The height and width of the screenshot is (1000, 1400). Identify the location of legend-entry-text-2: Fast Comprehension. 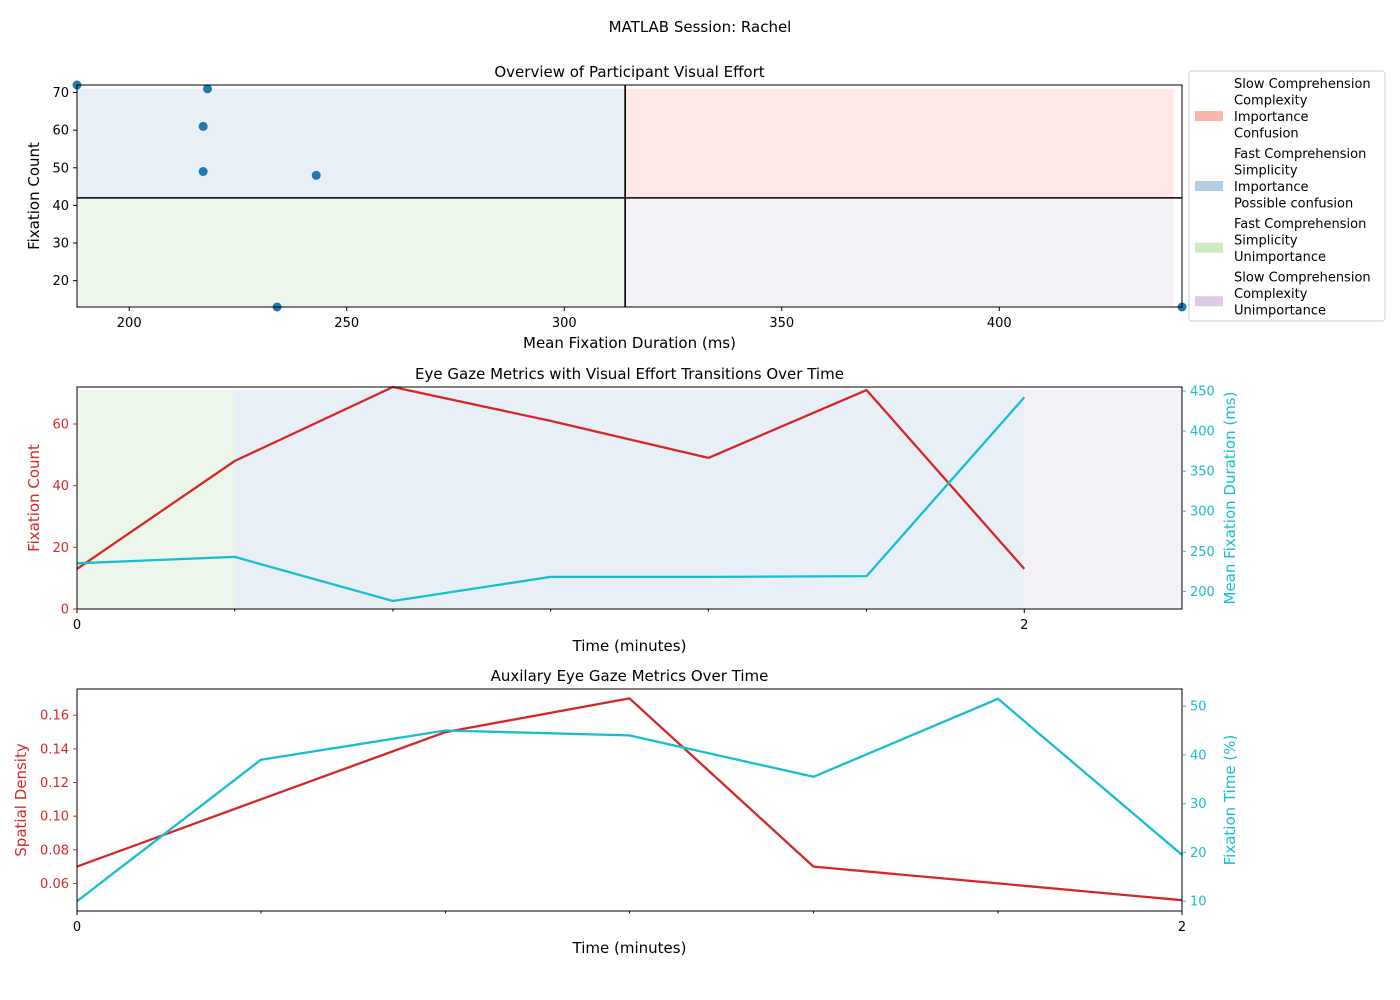
(1300, 224).